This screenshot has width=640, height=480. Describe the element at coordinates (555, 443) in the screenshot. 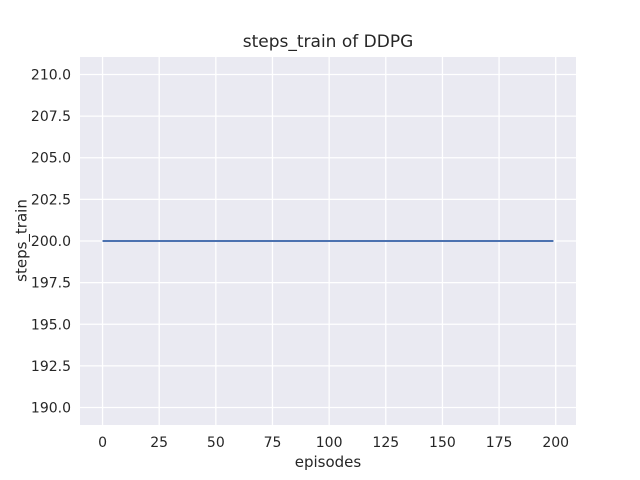

I see `x-tick-label: 200` at that location.